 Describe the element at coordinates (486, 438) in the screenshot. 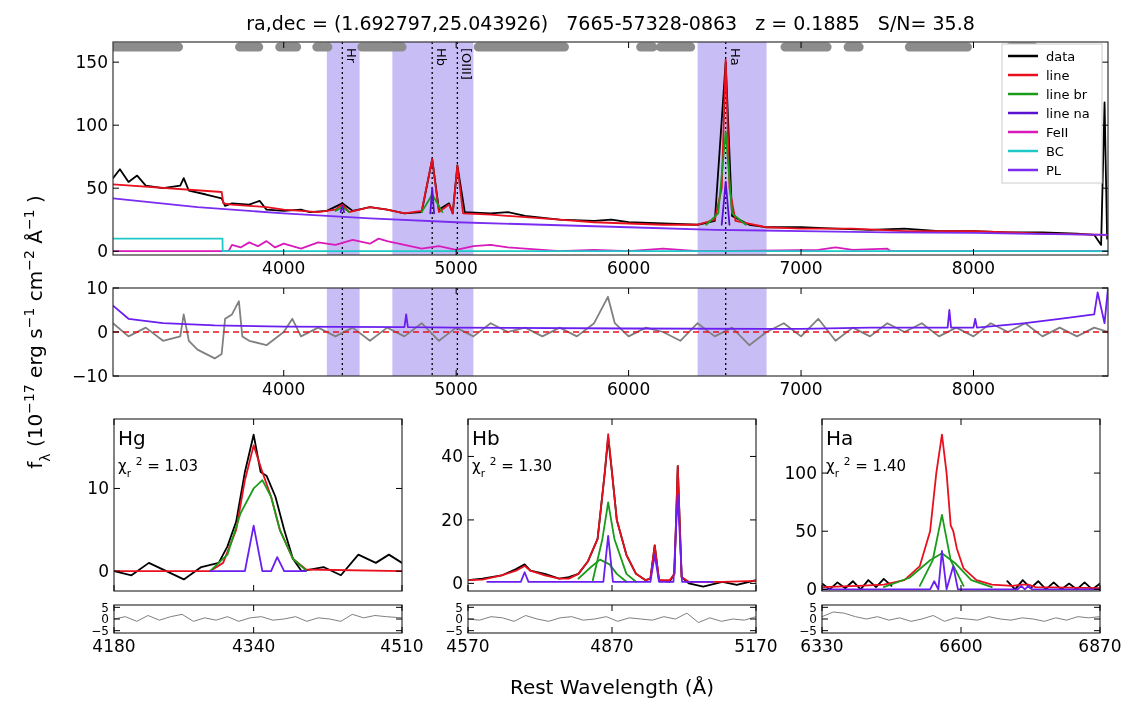

I see `annotation: Hb` at that location.